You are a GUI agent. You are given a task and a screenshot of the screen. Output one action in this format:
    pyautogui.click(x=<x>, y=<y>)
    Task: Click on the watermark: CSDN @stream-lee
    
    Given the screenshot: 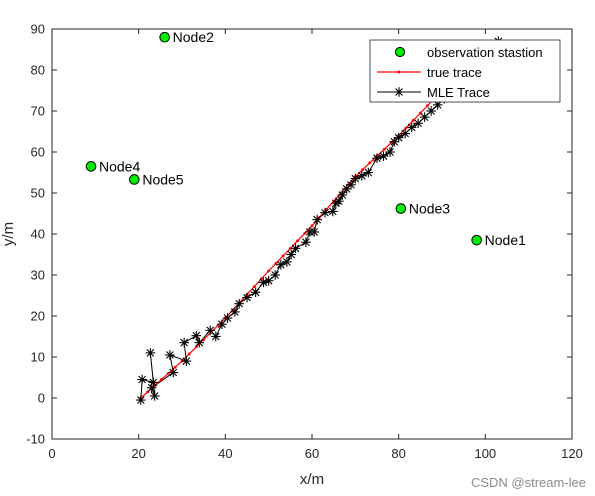 What is the action you would take?
    pyautogui.click(x=528, y=482)
    